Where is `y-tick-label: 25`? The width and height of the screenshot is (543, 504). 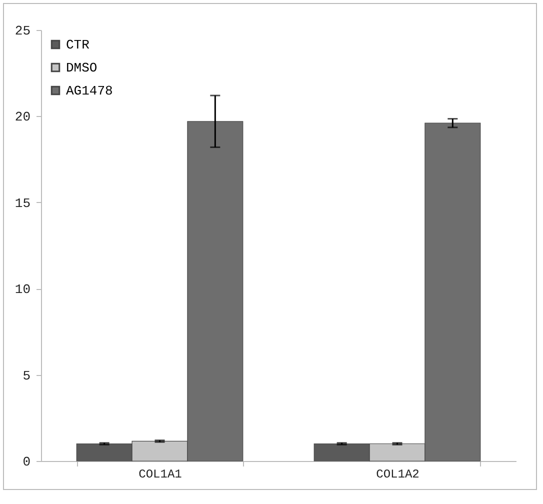
y-tick-label: 25 is located at coordinates (22, 31).